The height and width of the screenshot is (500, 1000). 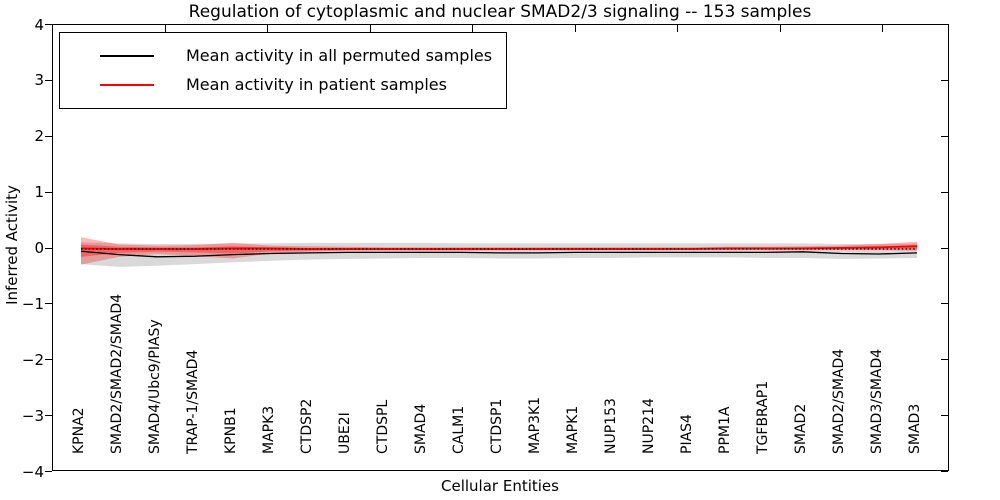 I want to click on band-patient-samples-range-inner, so click(x=499, y=250).